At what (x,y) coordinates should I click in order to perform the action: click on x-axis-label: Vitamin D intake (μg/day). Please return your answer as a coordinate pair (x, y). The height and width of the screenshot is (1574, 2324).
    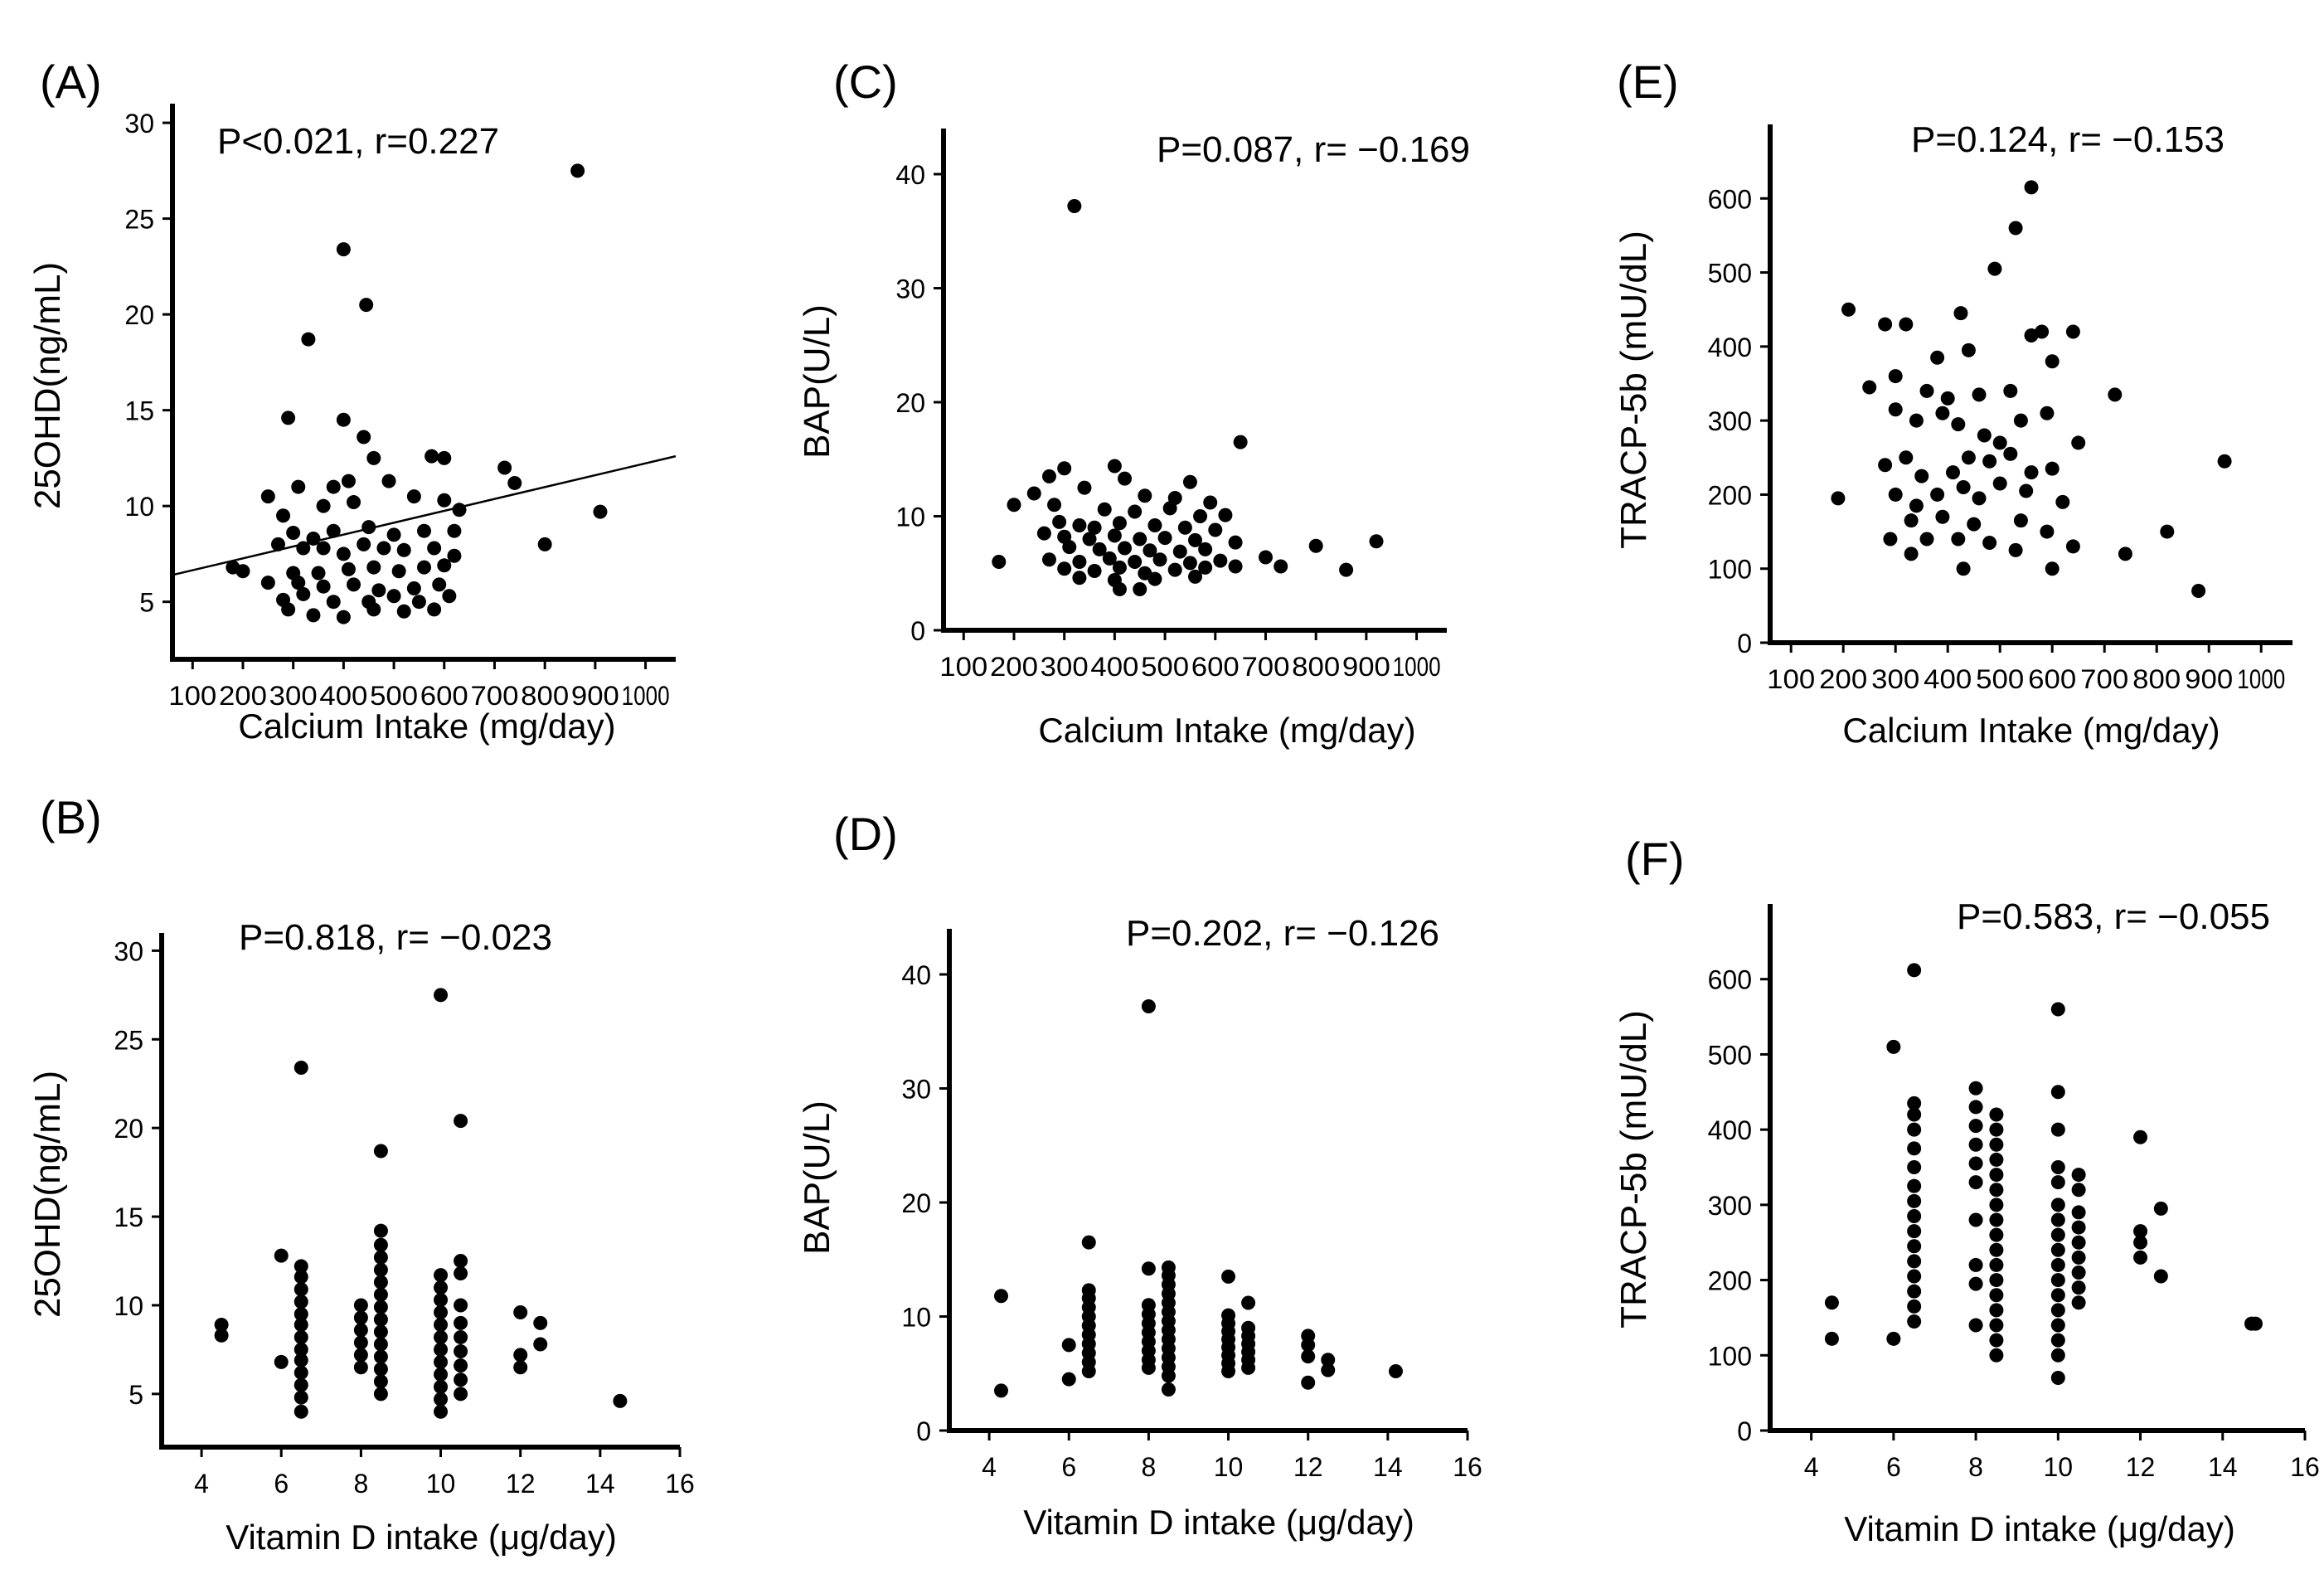
    Looking at the image, I should click on (1218, 1522).